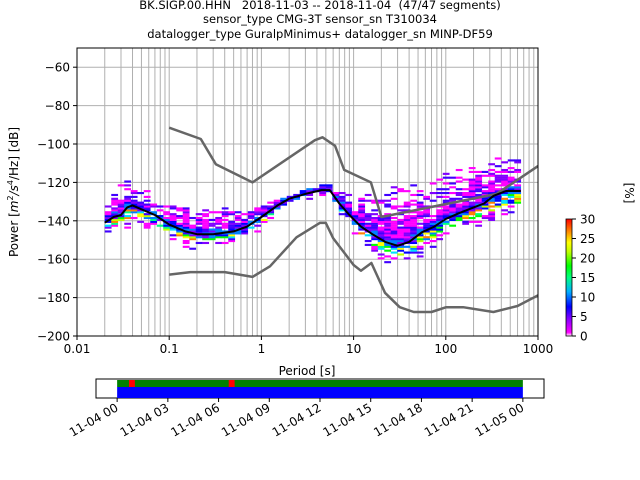 The image size is (640, 480). Describe the element at coordinates (320, 392) in the screenshot. I see `timeline-track-available` at that location.